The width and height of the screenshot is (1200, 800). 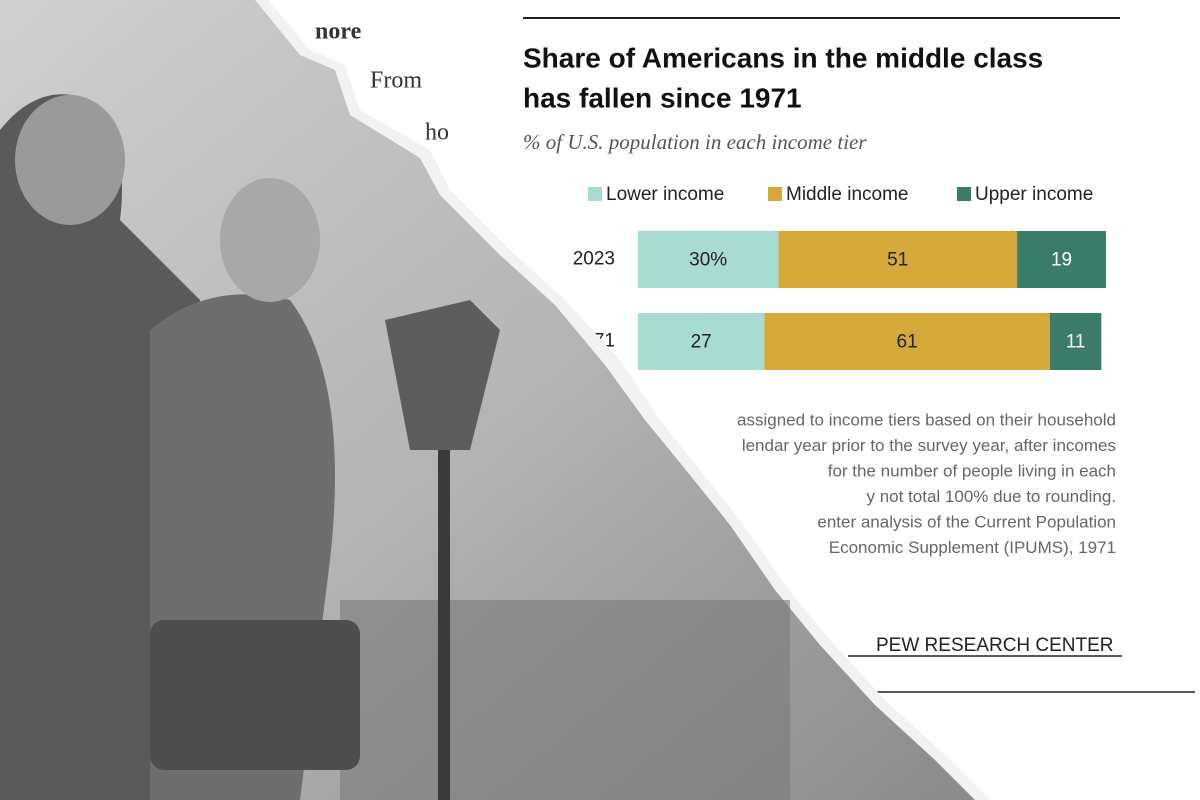 What do you see at coordinates (972, 547) in the screenshot?
I see `note: Economic Supplement (IPUMS), 1971` at bounding box center [972, 547].